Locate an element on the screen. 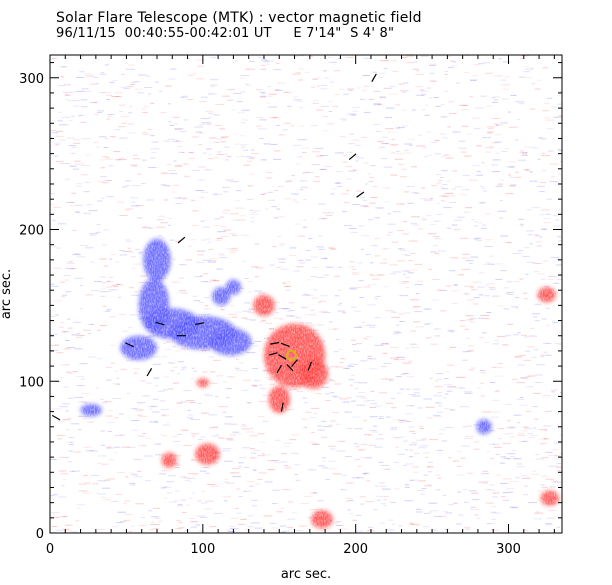 The width and height of the screenshot is (612, 585). y-tick-label: 0 is located at coordinates (40, 534).